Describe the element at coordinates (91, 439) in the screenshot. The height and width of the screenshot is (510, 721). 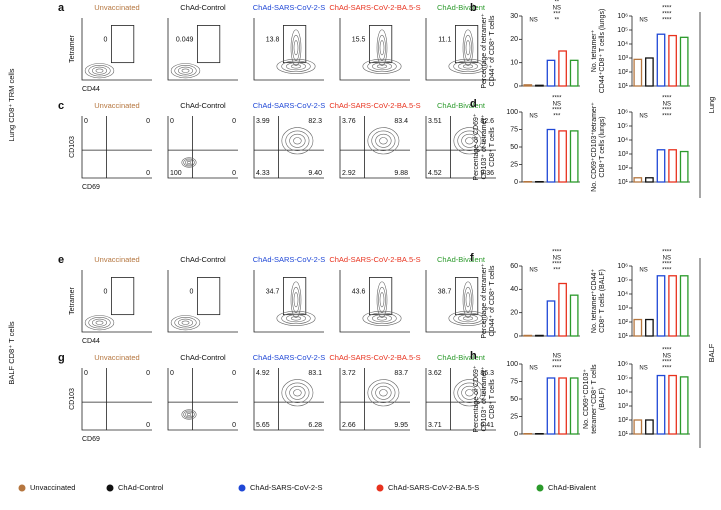
I see `x-axis-label: CD69` at that location.